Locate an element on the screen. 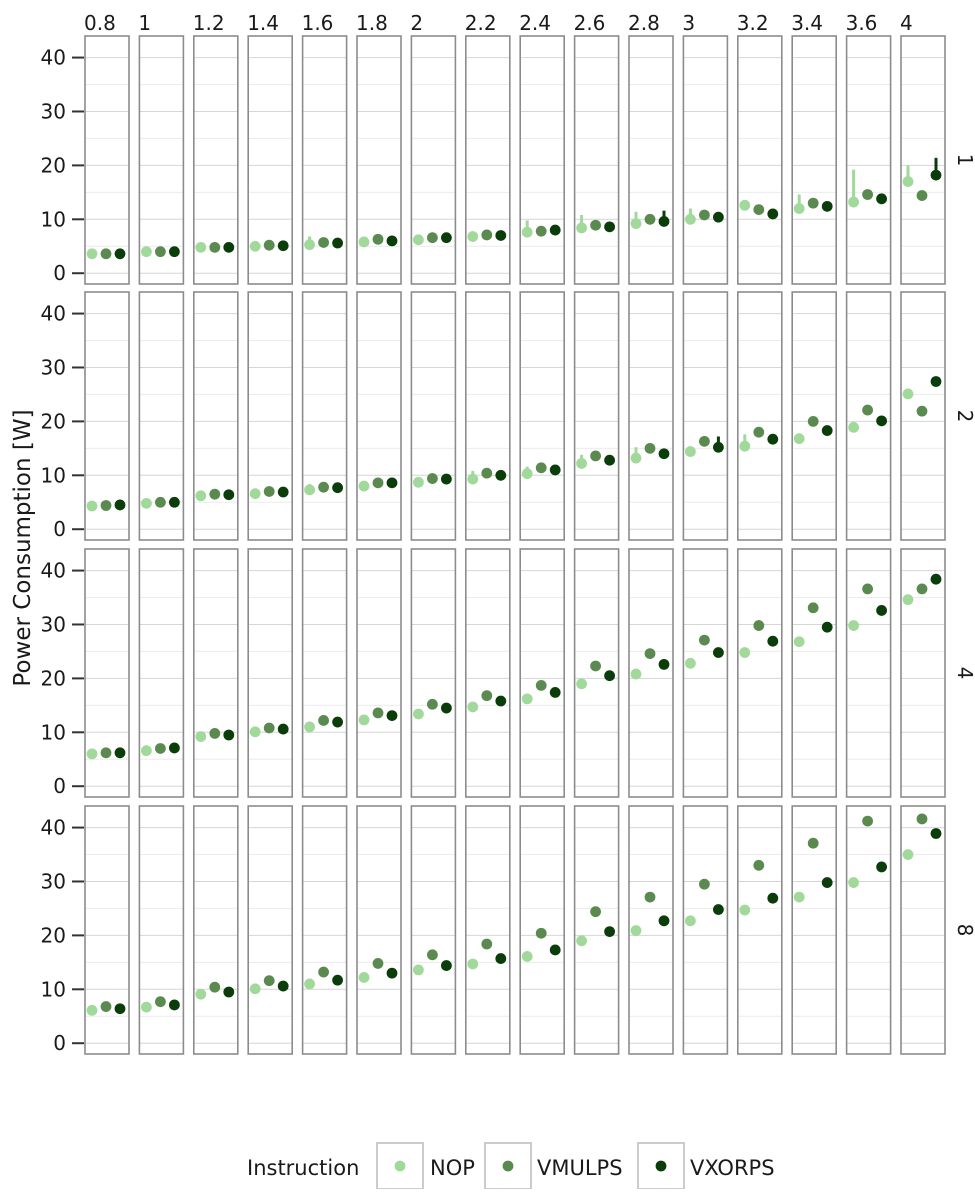 The width and height of the screenshot is (975, 1193). y-axis-label: Power Consumption [W] is located at coordinates (23, 547).